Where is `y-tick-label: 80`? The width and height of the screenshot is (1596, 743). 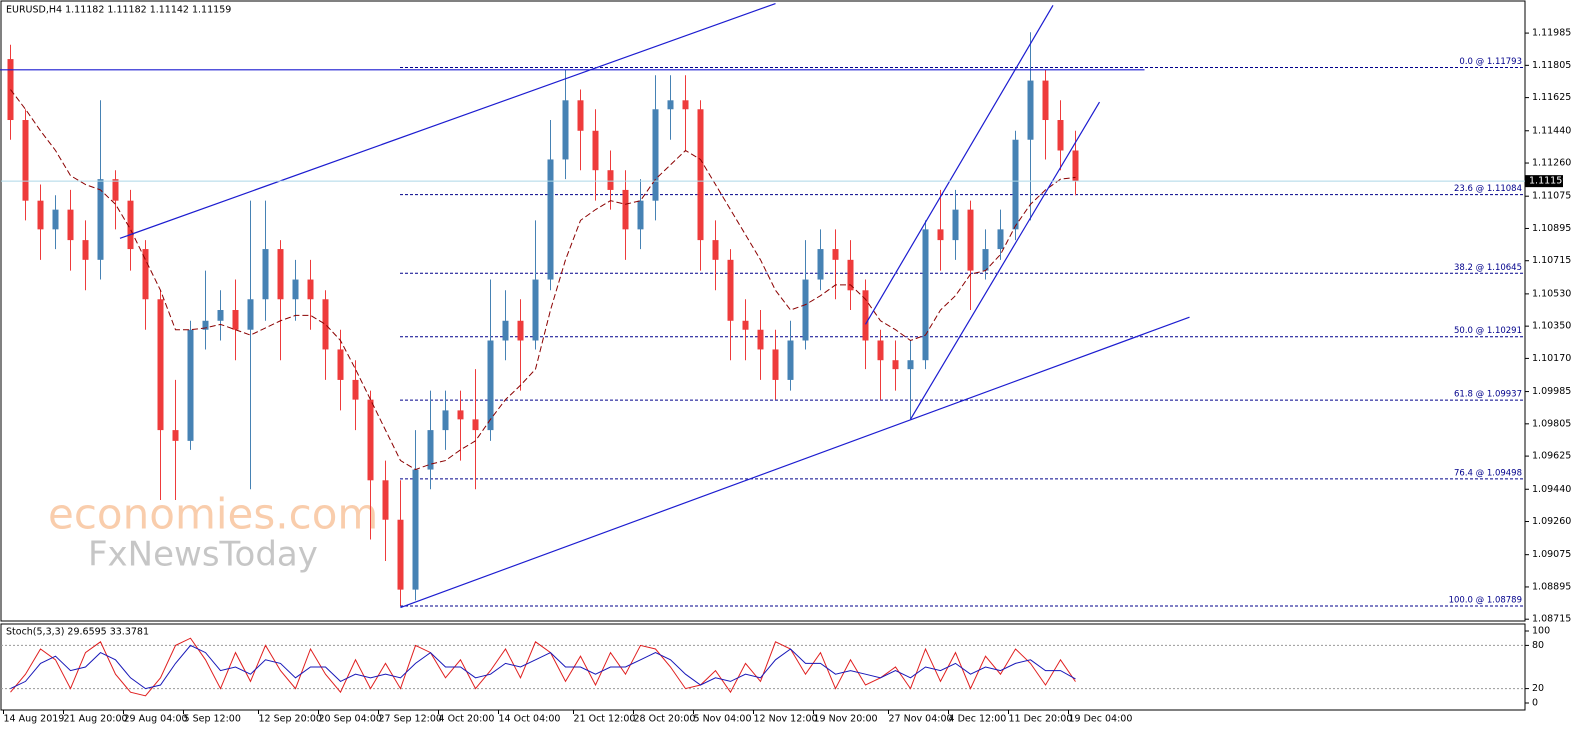
y-tick-label: 80 is located at coordinates (1538, 645).